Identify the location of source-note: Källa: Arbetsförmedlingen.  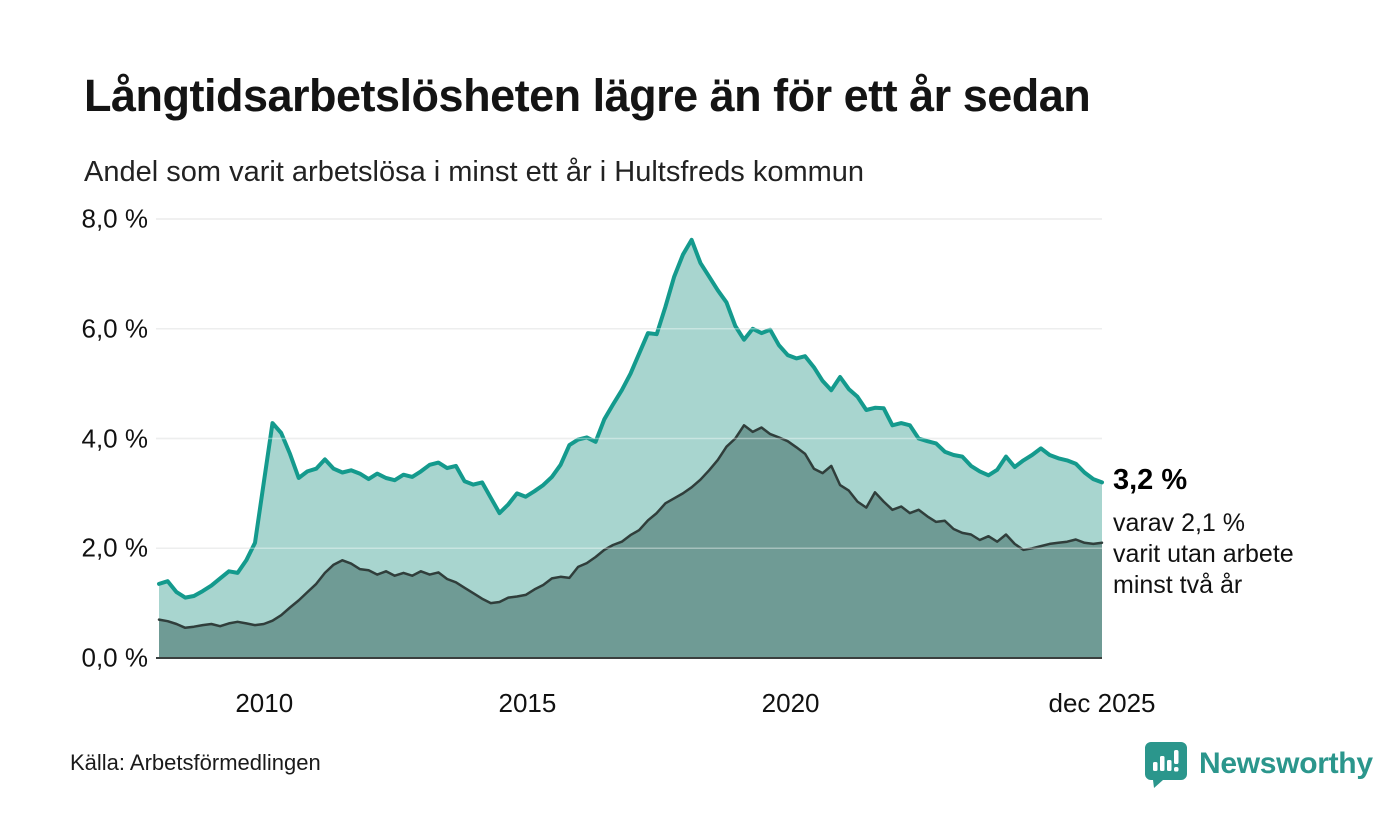
(195, 762).